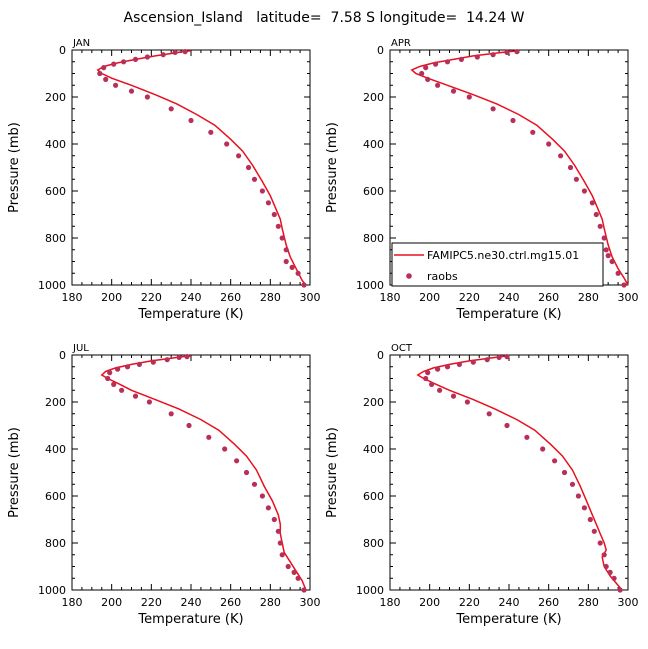 The width and height of the screenshot is (648, 649). What do you see at coordinates (503, 255) in the screenshot?
I see `legend-model-label: FAMIPC5.ne30.ctrl.mg15.01` at bounding box center [503, 255].